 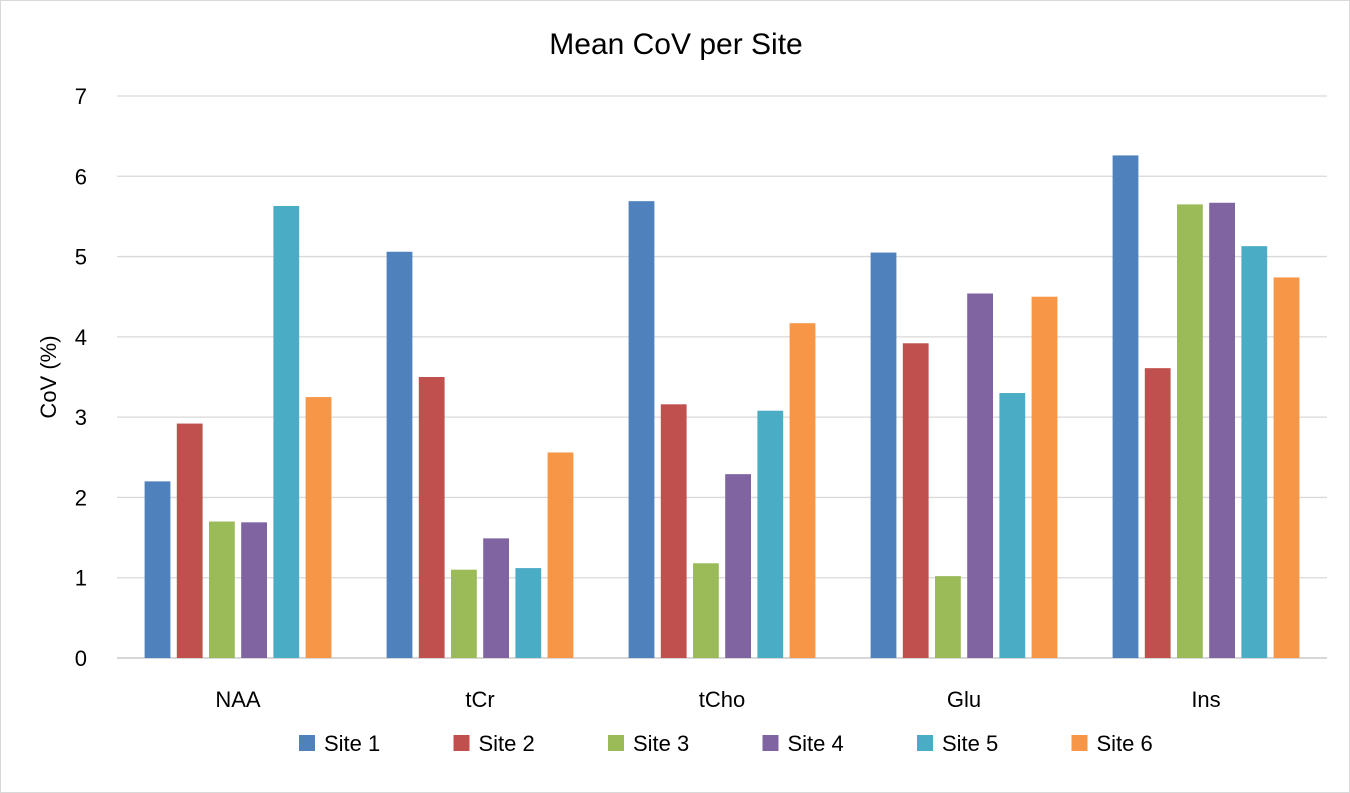 I want to click on x-tick-label: NAA, so click(x=238, y=699).